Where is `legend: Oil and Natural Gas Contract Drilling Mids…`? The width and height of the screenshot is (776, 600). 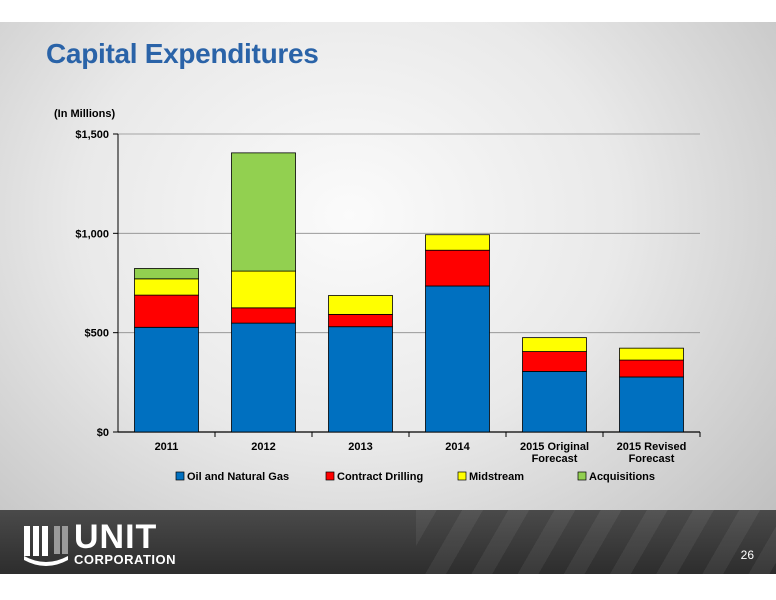 legend: Oil and Natural Gas Contract Drilling Mids… is located at coordinates (415, 477).